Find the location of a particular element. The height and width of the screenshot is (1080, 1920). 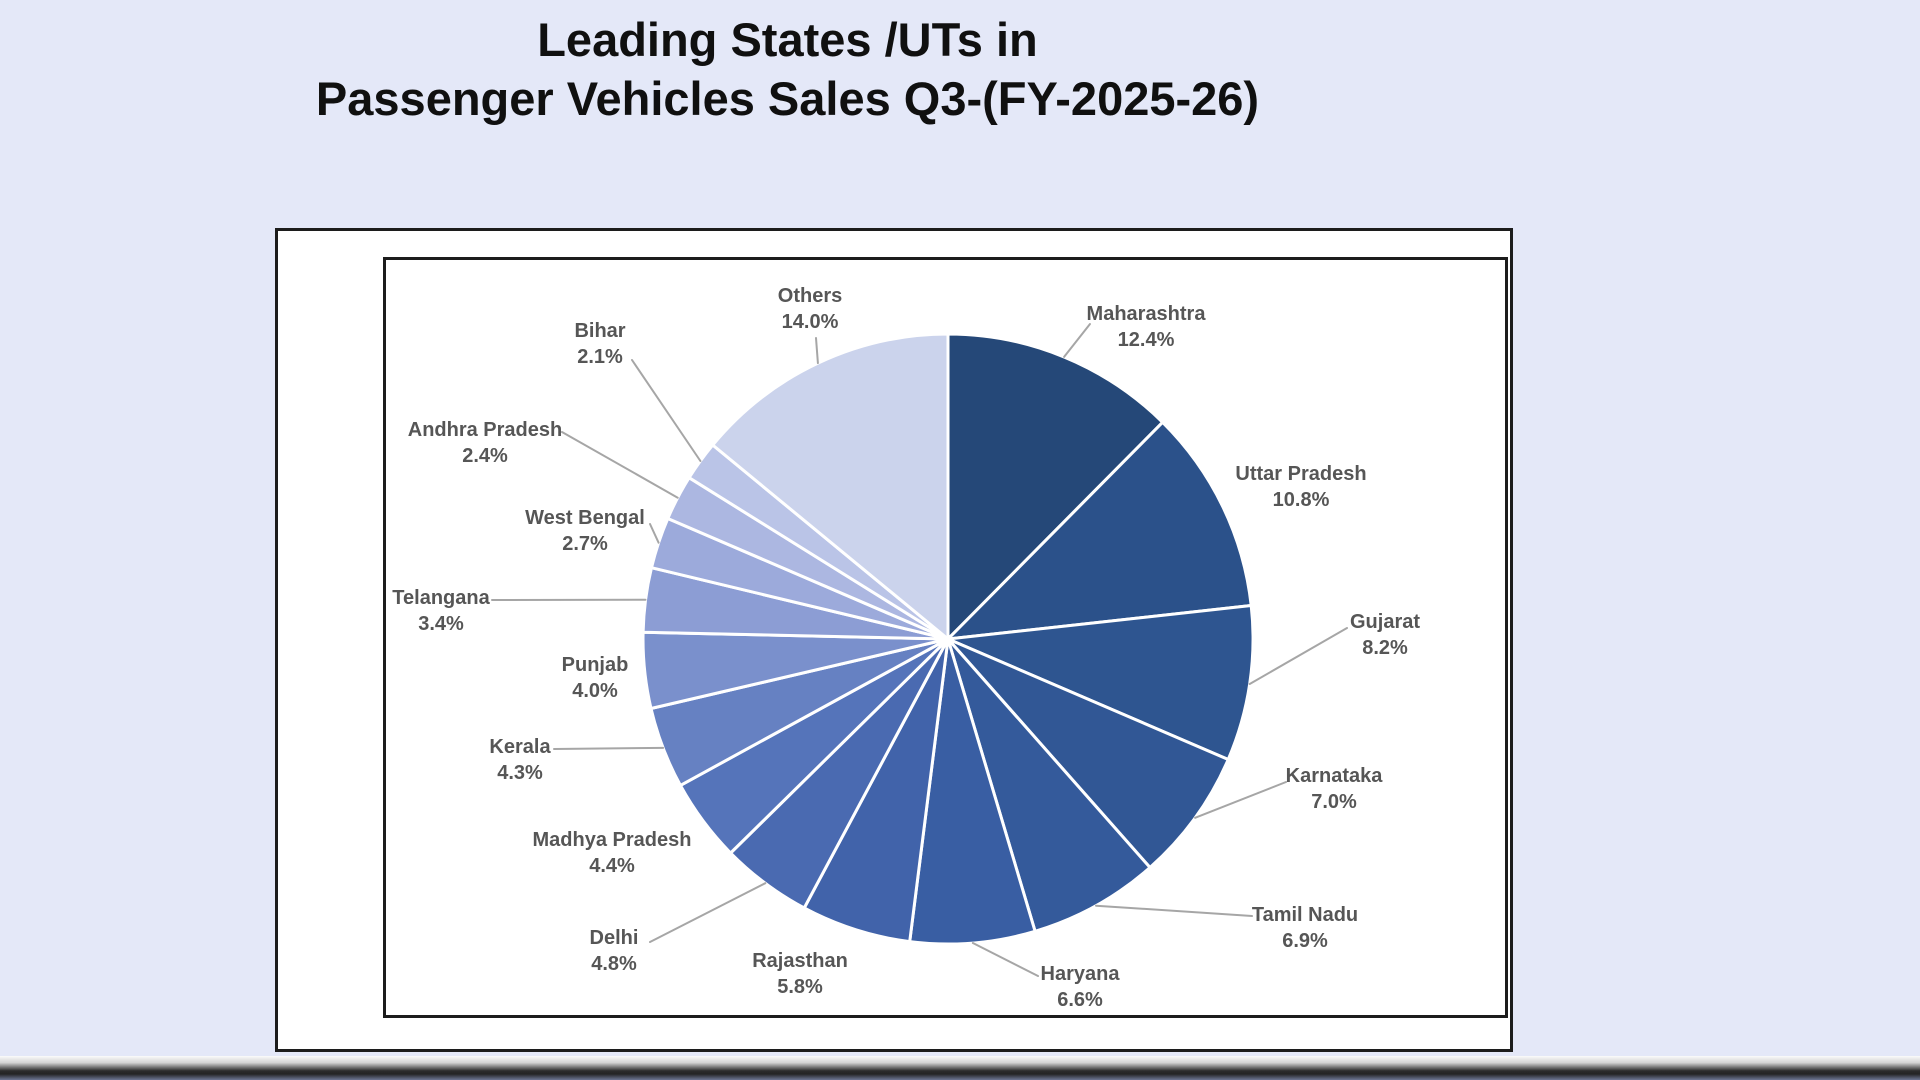

slice-label-telangana: Telangana is located at coordinates (441, 598).